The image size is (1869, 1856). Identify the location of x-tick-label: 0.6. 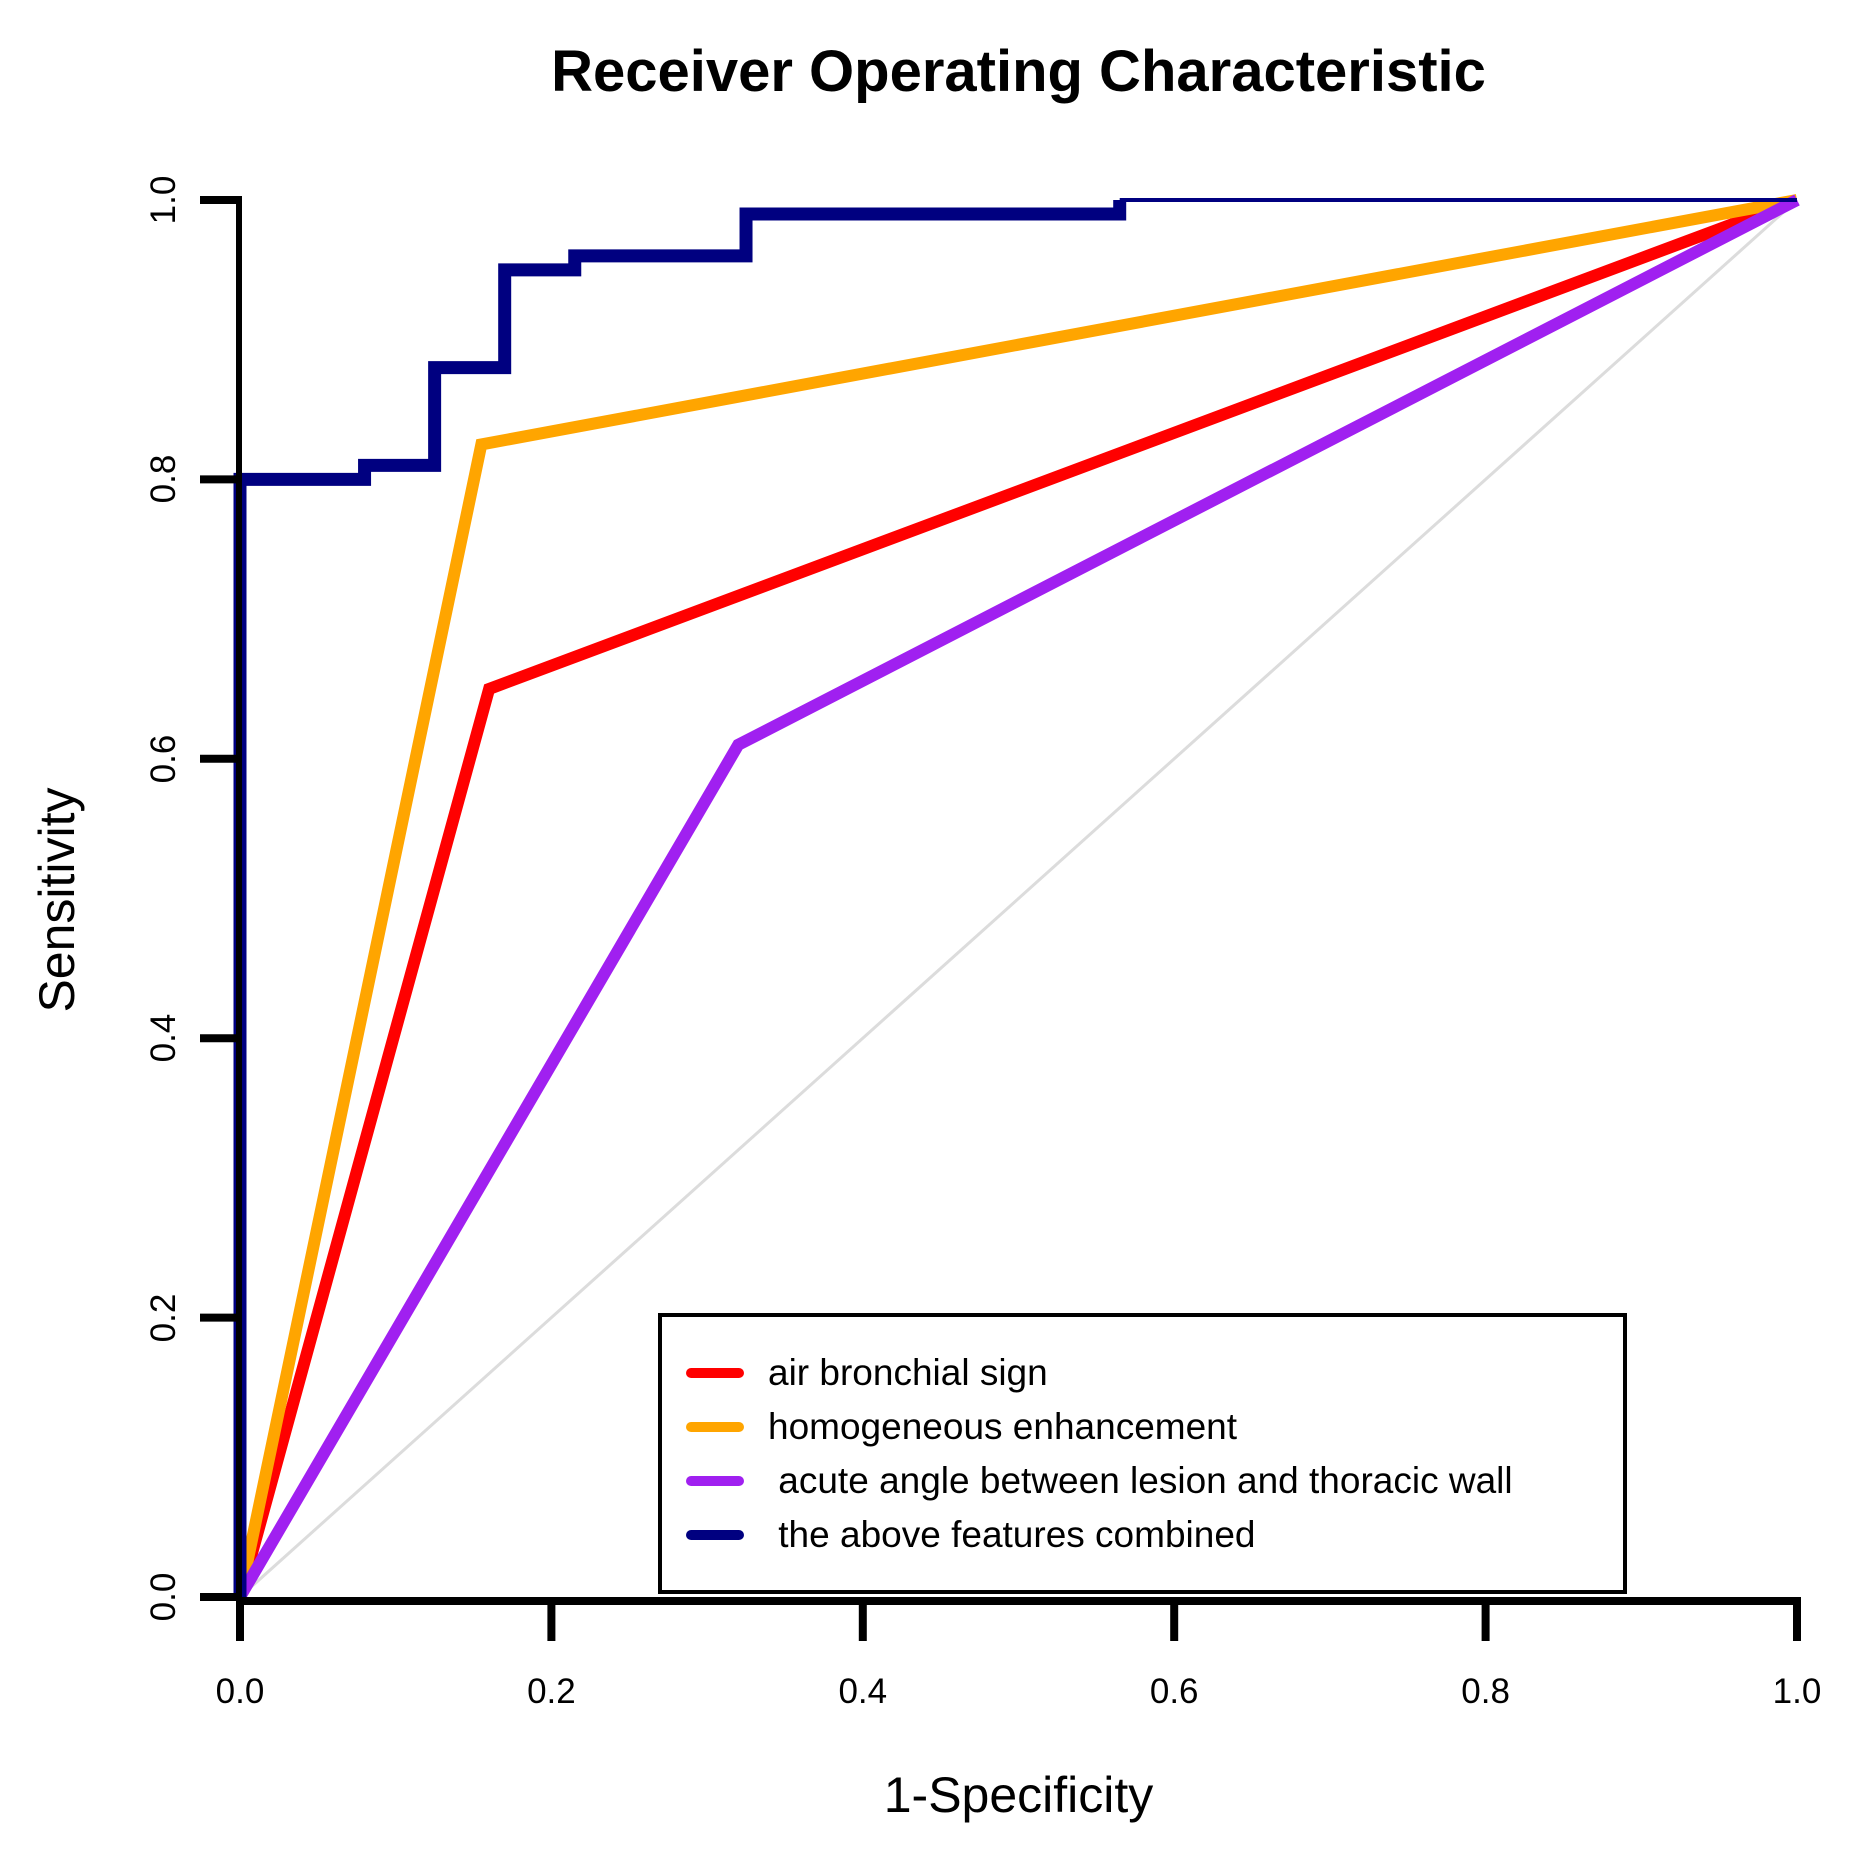
(1174, 1691).